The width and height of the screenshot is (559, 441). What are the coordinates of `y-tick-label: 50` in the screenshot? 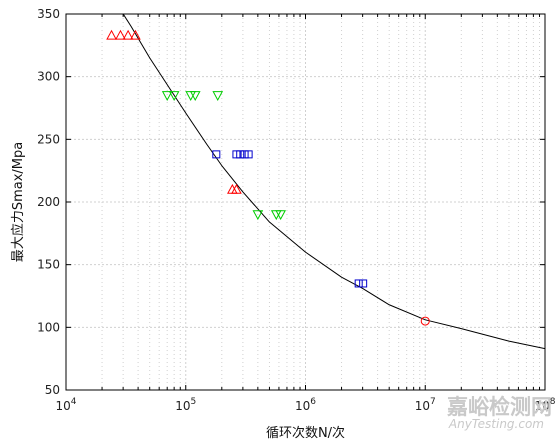 It's located at (52, 390).